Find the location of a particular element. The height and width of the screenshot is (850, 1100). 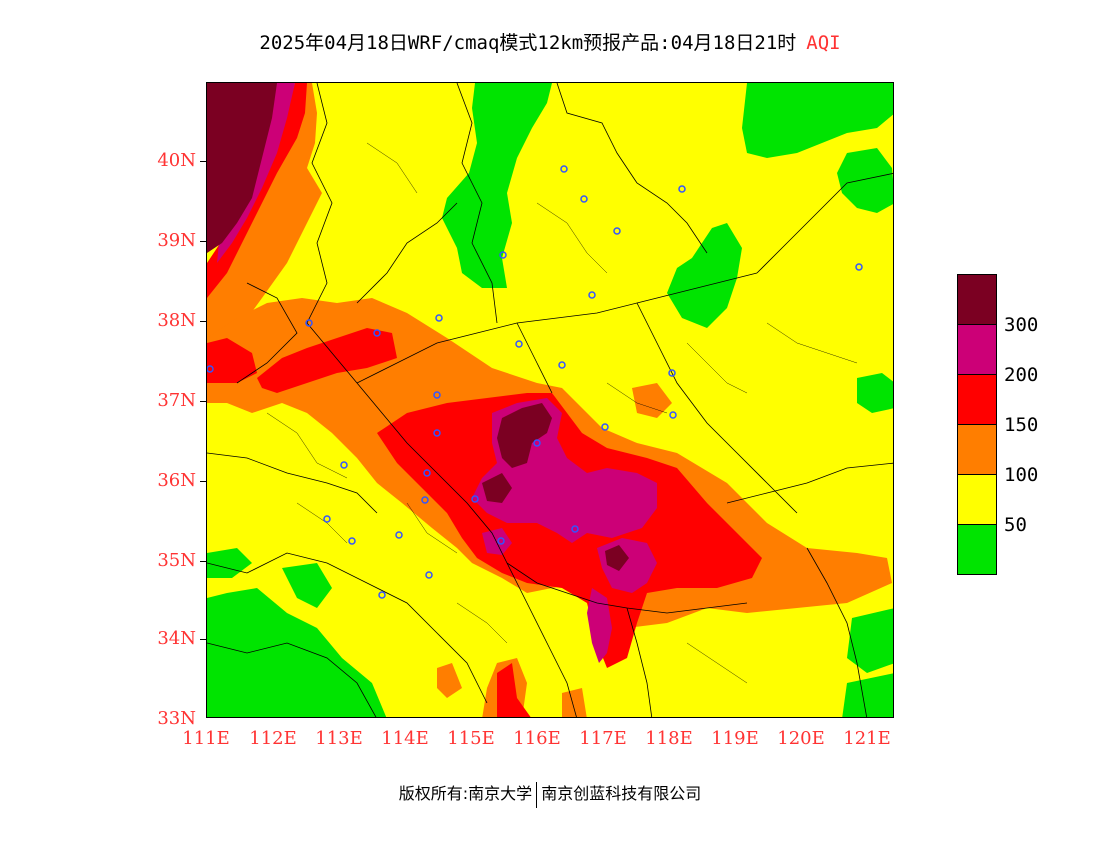

legend-label-150: 150 is located at coordinates (1021, 425).